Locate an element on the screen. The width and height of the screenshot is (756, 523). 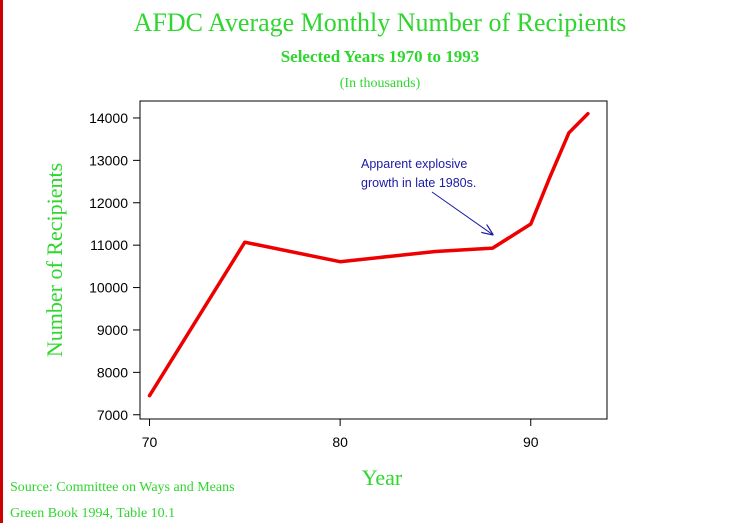
source-line-2: Green Book 1994, Table 10.1 is located at coordinates (93, 513).